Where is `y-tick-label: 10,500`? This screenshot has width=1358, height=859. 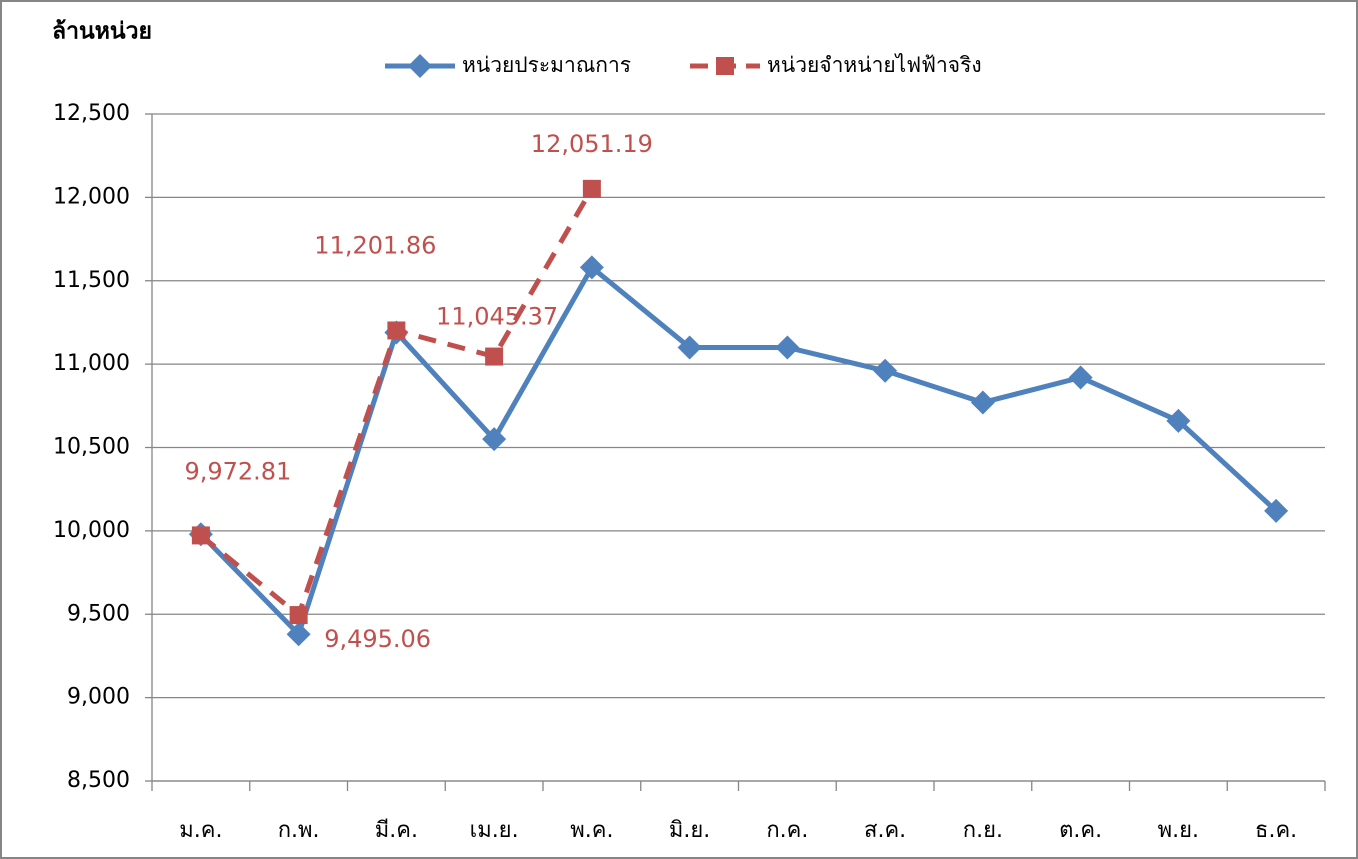 y-tick-label: 10,500 is located at coordinates (91, 447).